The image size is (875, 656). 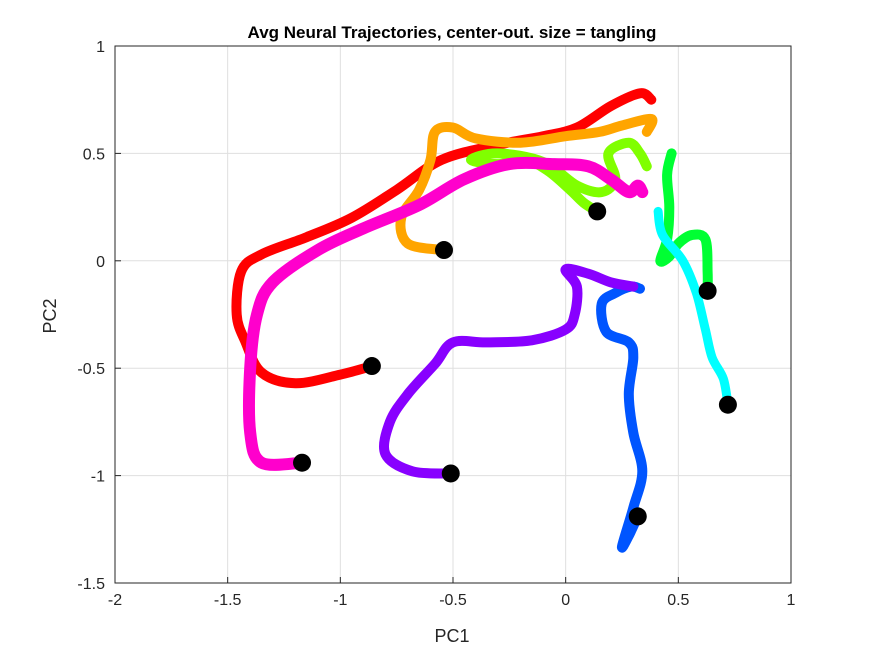 I want to click on y-axis-label: PC2, so click(x=50, y=315).